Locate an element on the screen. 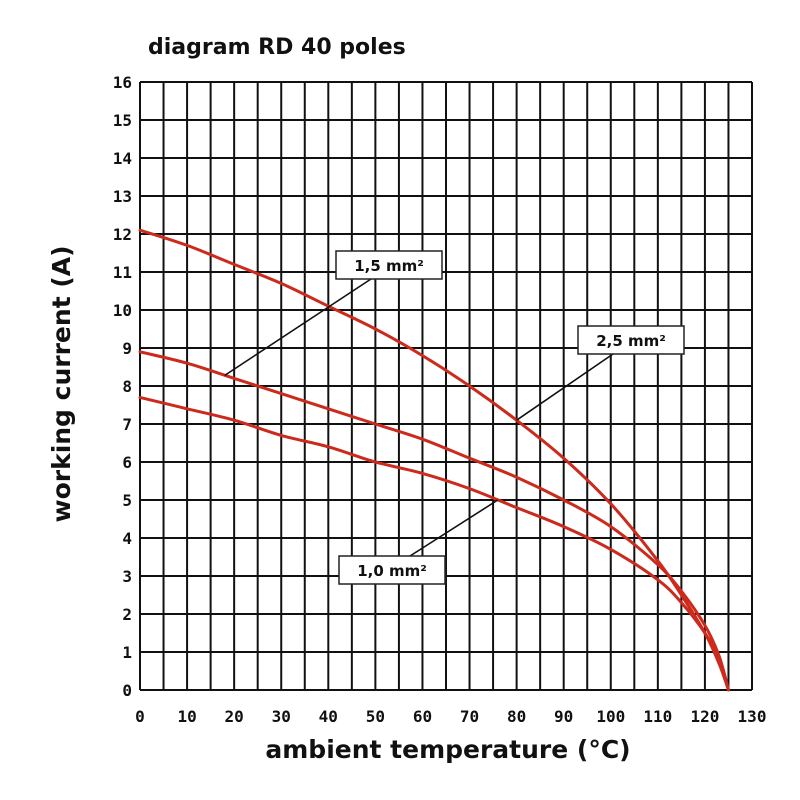 This screenshot has width=800, height=800. y-tick-label: 13 is located at coordinates (122, 196).